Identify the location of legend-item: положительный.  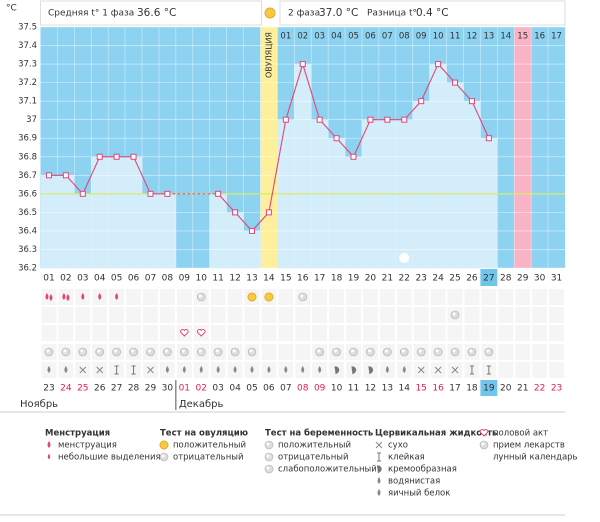
(314, 446).